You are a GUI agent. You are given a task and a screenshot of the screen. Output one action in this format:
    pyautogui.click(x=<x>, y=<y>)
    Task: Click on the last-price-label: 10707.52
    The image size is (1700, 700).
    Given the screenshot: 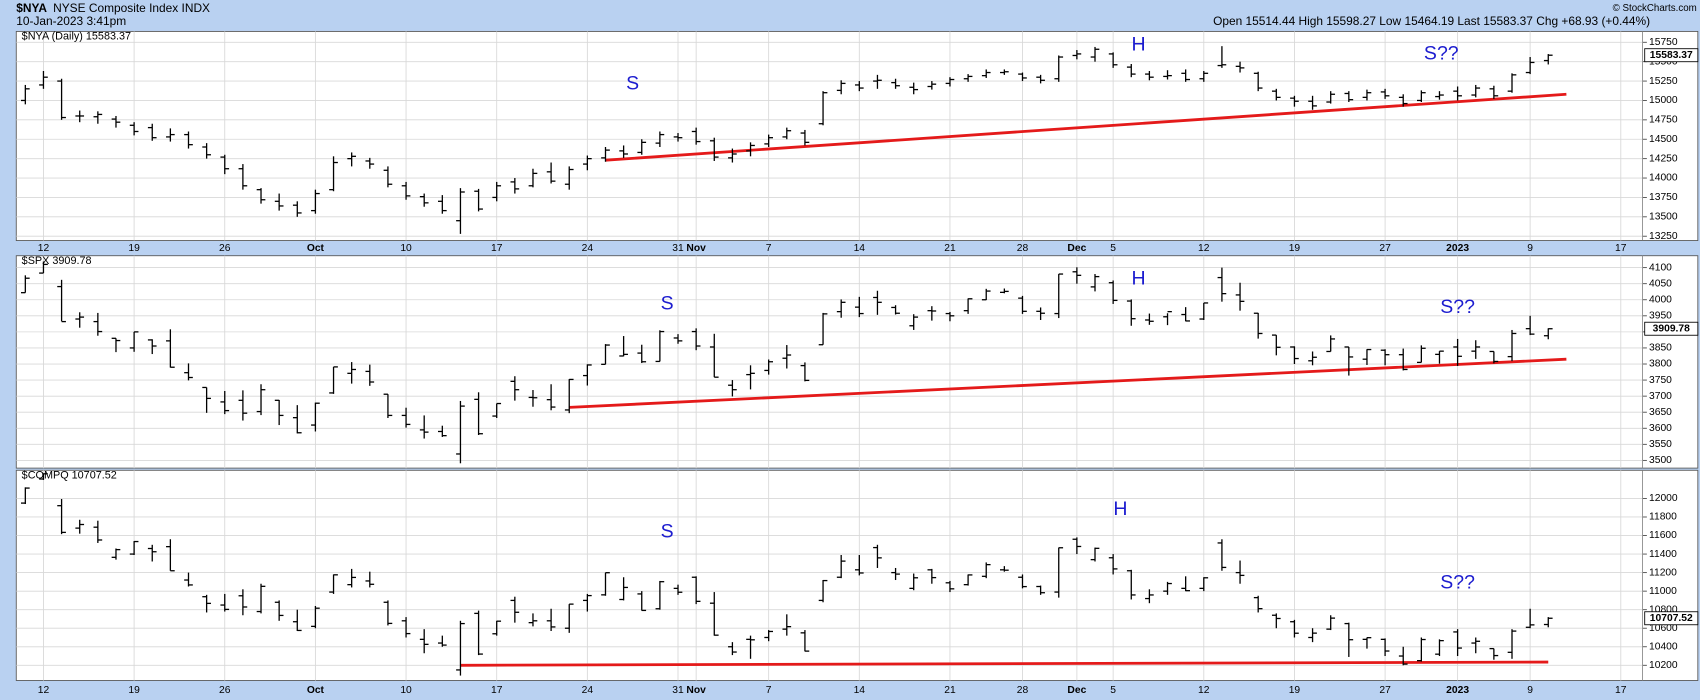 What is the action you would take?
    pyautogui.click(x=1671, y=618)
    